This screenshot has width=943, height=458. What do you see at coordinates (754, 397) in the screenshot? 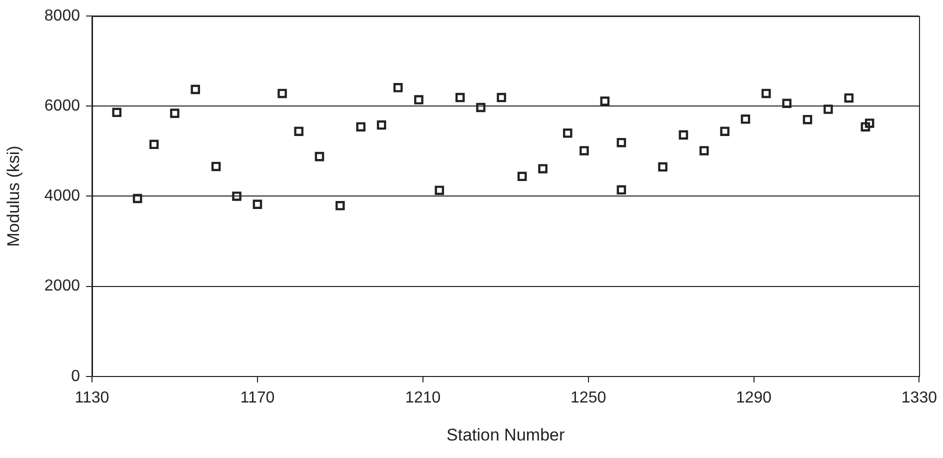
I see `x-tick-label: 1290` at bounding box center [754, 397].